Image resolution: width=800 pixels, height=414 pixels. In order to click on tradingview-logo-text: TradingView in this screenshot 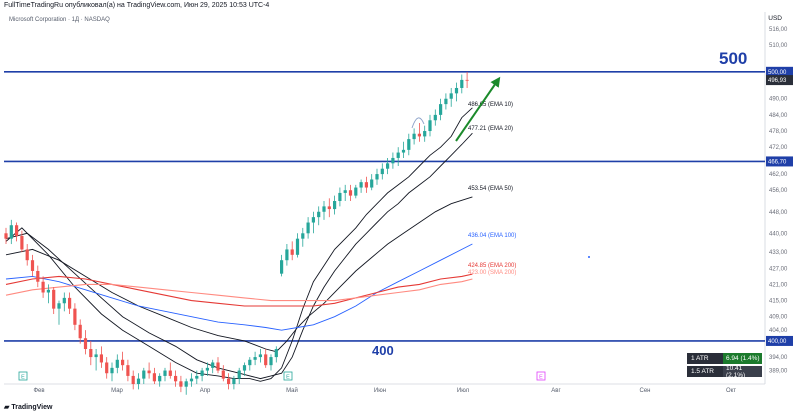, I will do `click(32, 407)`.